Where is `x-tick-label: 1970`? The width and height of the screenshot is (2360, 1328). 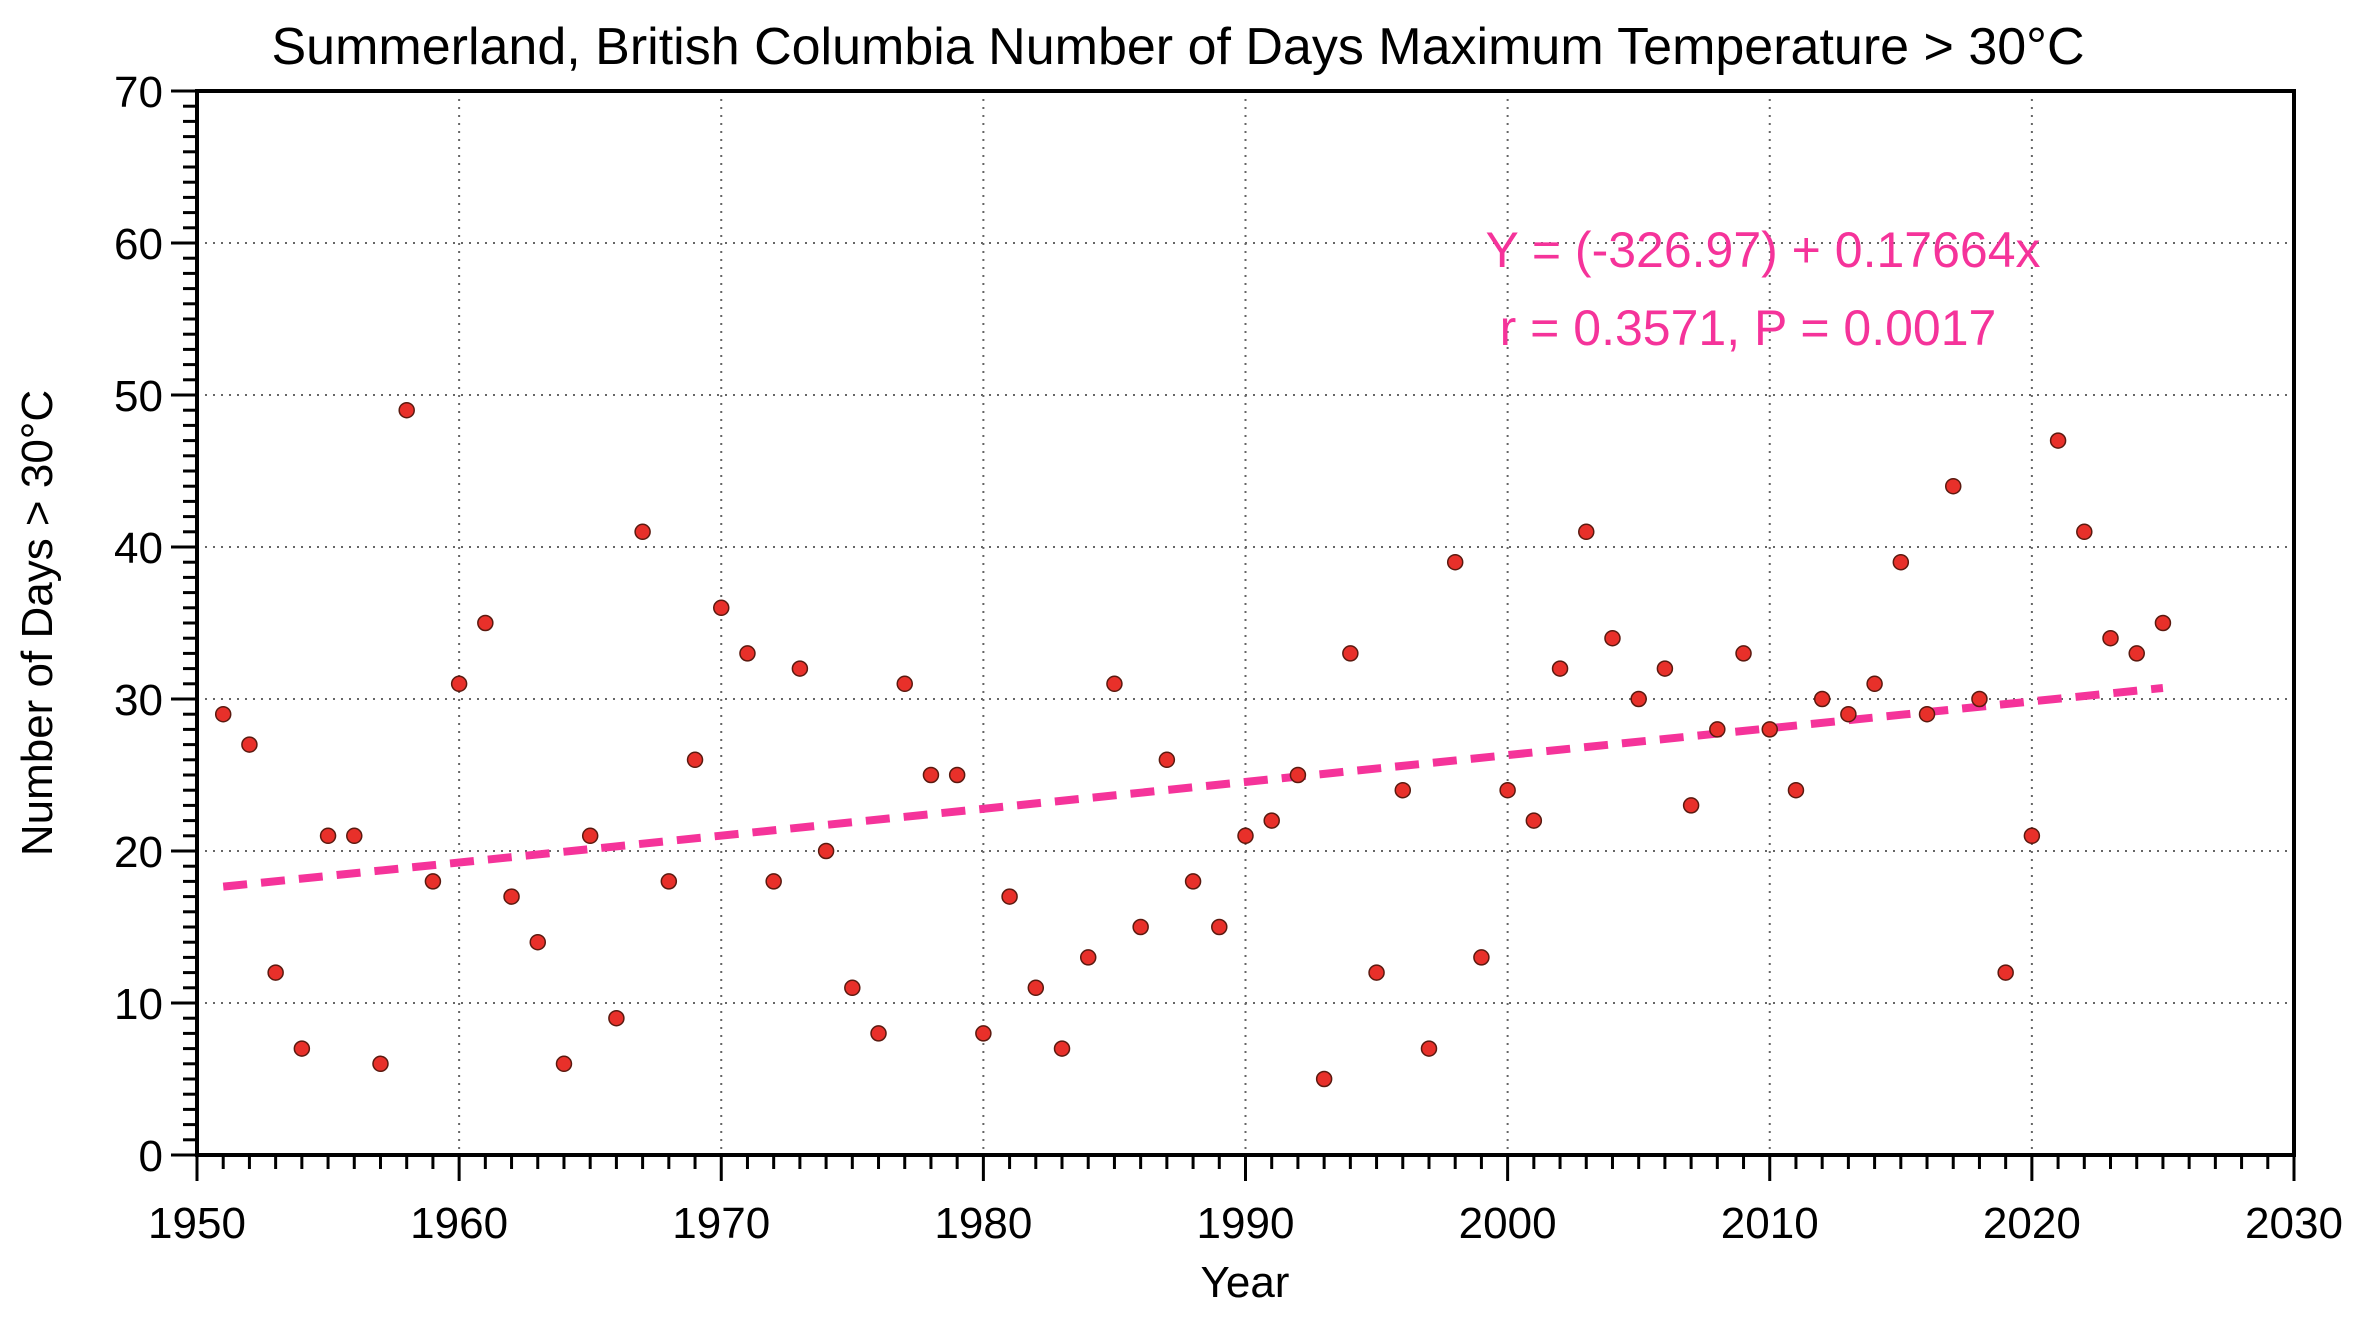
x-tick-label: 1970 is located at coordinates (721, 1223).